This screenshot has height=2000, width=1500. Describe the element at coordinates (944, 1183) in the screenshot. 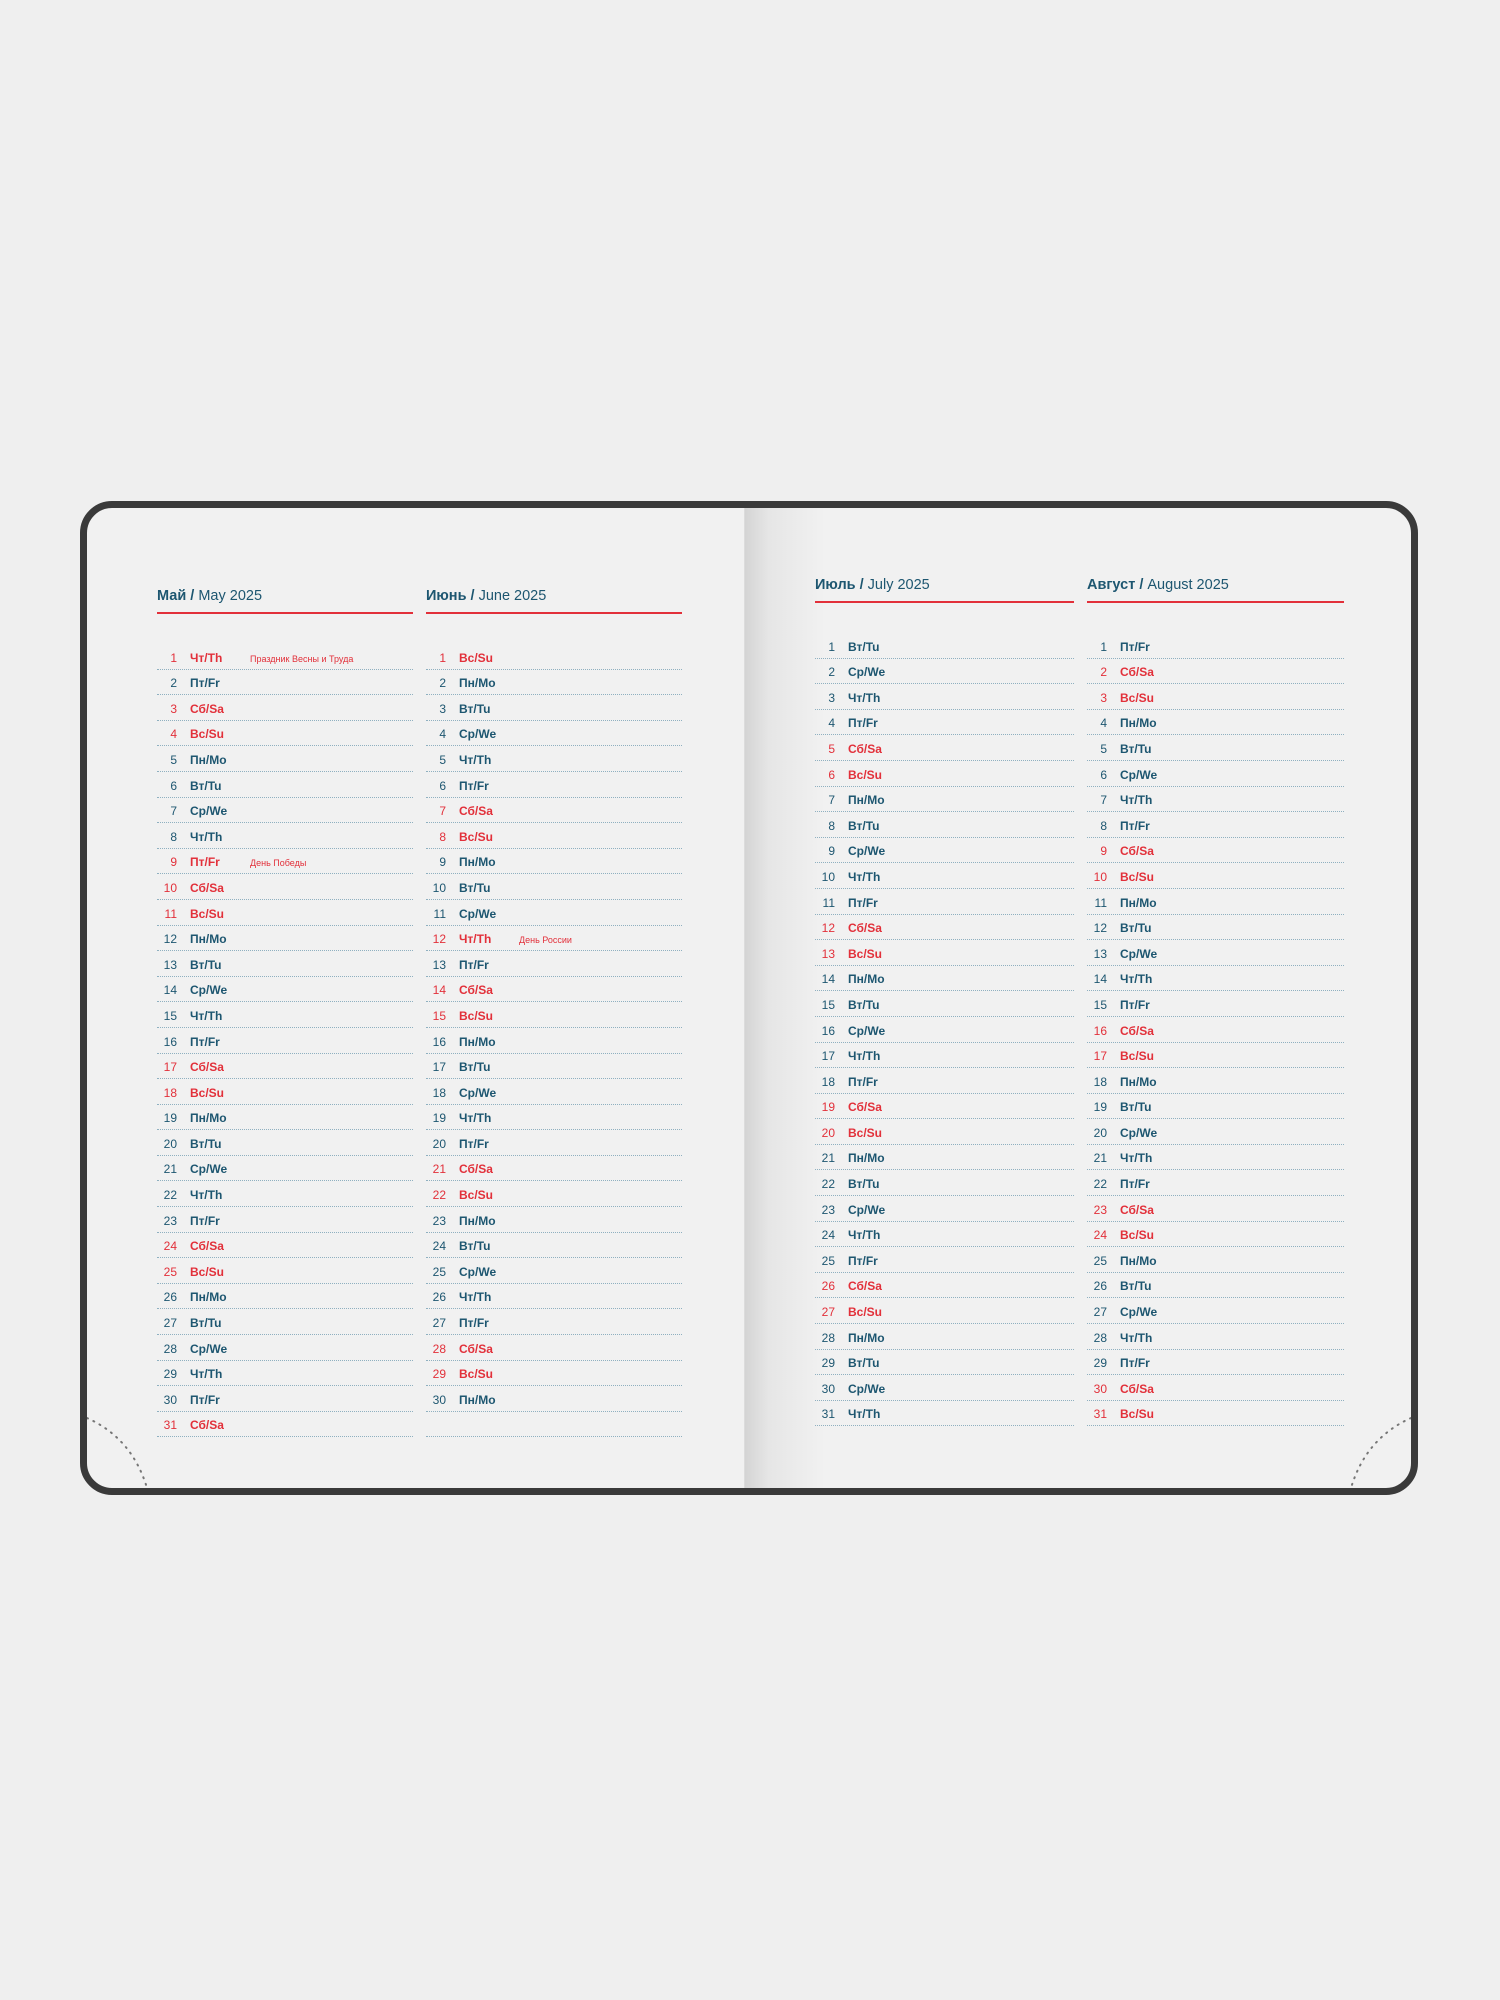

I see `day-row: 22 Вт/Tu` at that location.